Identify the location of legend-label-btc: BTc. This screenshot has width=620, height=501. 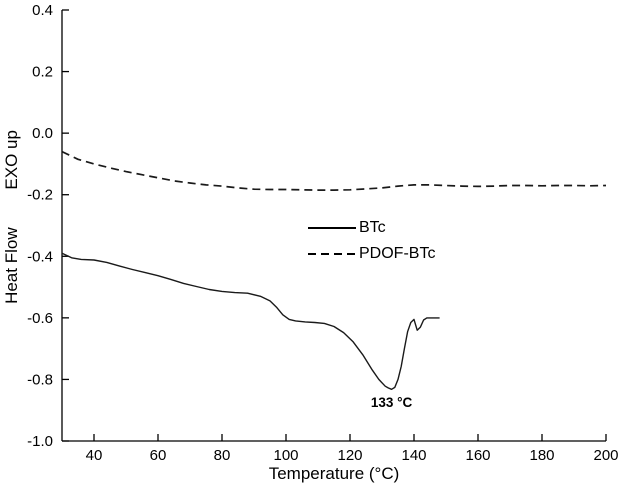
(372, 227).